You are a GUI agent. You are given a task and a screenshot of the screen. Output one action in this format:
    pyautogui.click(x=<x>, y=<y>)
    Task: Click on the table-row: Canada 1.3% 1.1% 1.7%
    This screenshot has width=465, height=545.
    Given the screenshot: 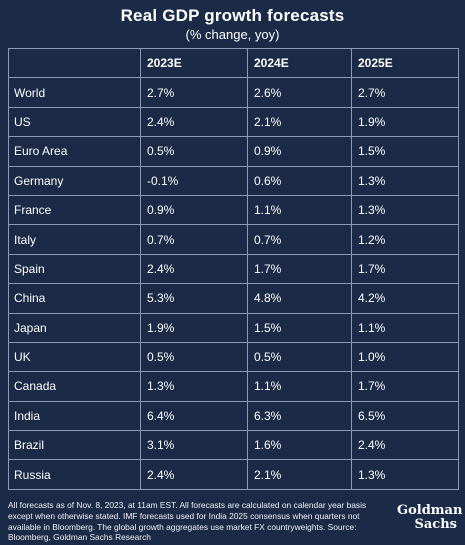 What is the action you would take?
    pyautogui.click(x=233, y=386)
    